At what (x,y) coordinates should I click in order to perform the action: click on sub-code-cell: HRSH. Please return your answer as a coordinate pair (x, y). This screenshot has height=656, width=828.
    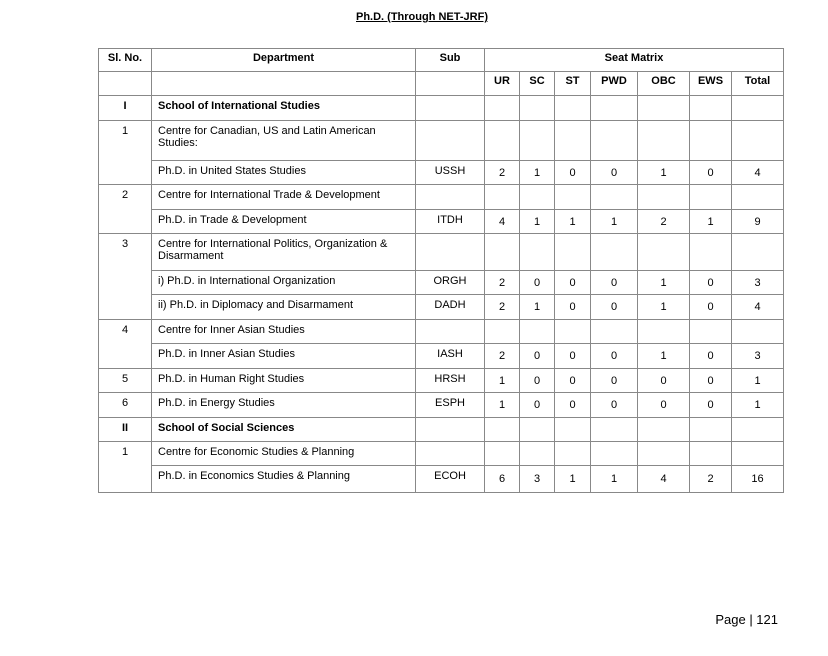
    Looking at the image, I should click on (450, 380).